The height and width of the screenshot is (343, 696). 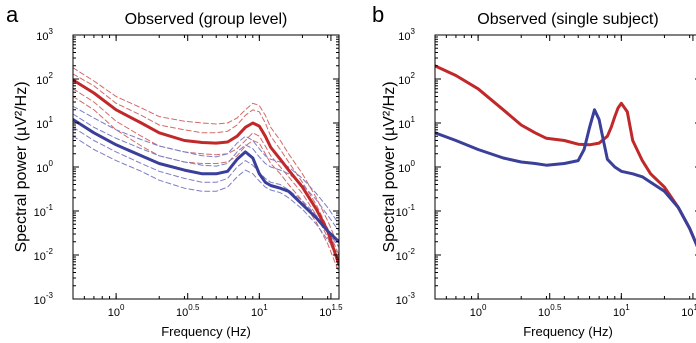 I want to click on panel-a-x-tick-label-2: 10¹, so click(x=259, y=311).